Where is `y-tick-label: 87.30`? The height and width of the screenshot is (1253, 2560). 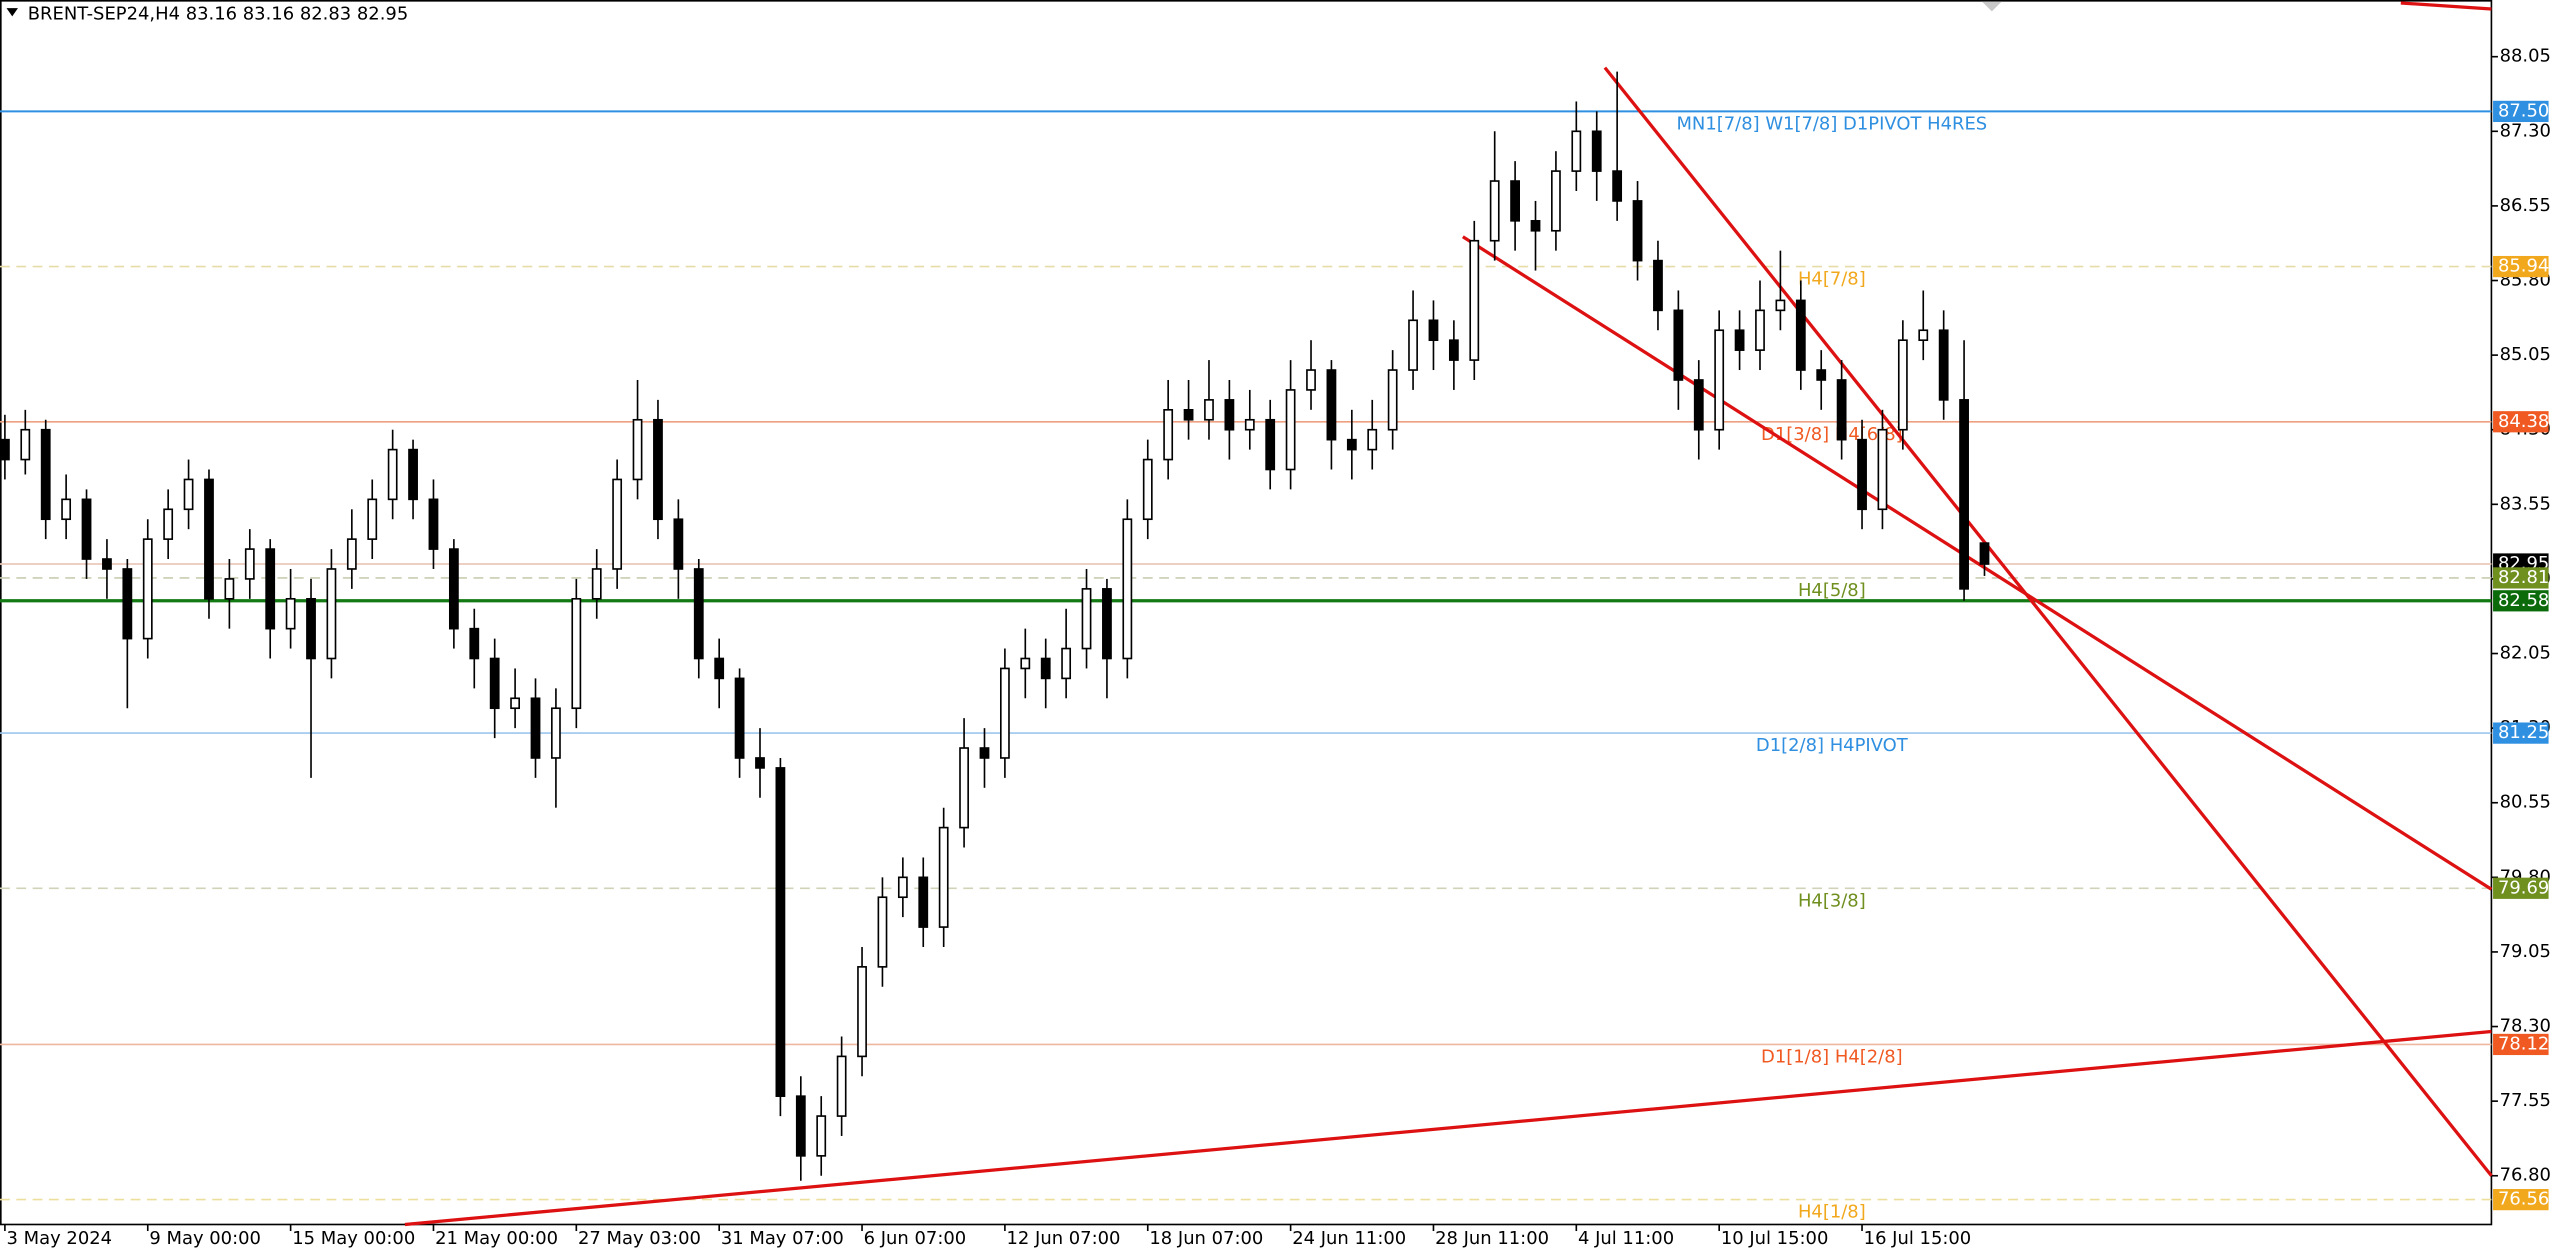 y-tick-label: 87.30 is located at coordinates (2525, 130).